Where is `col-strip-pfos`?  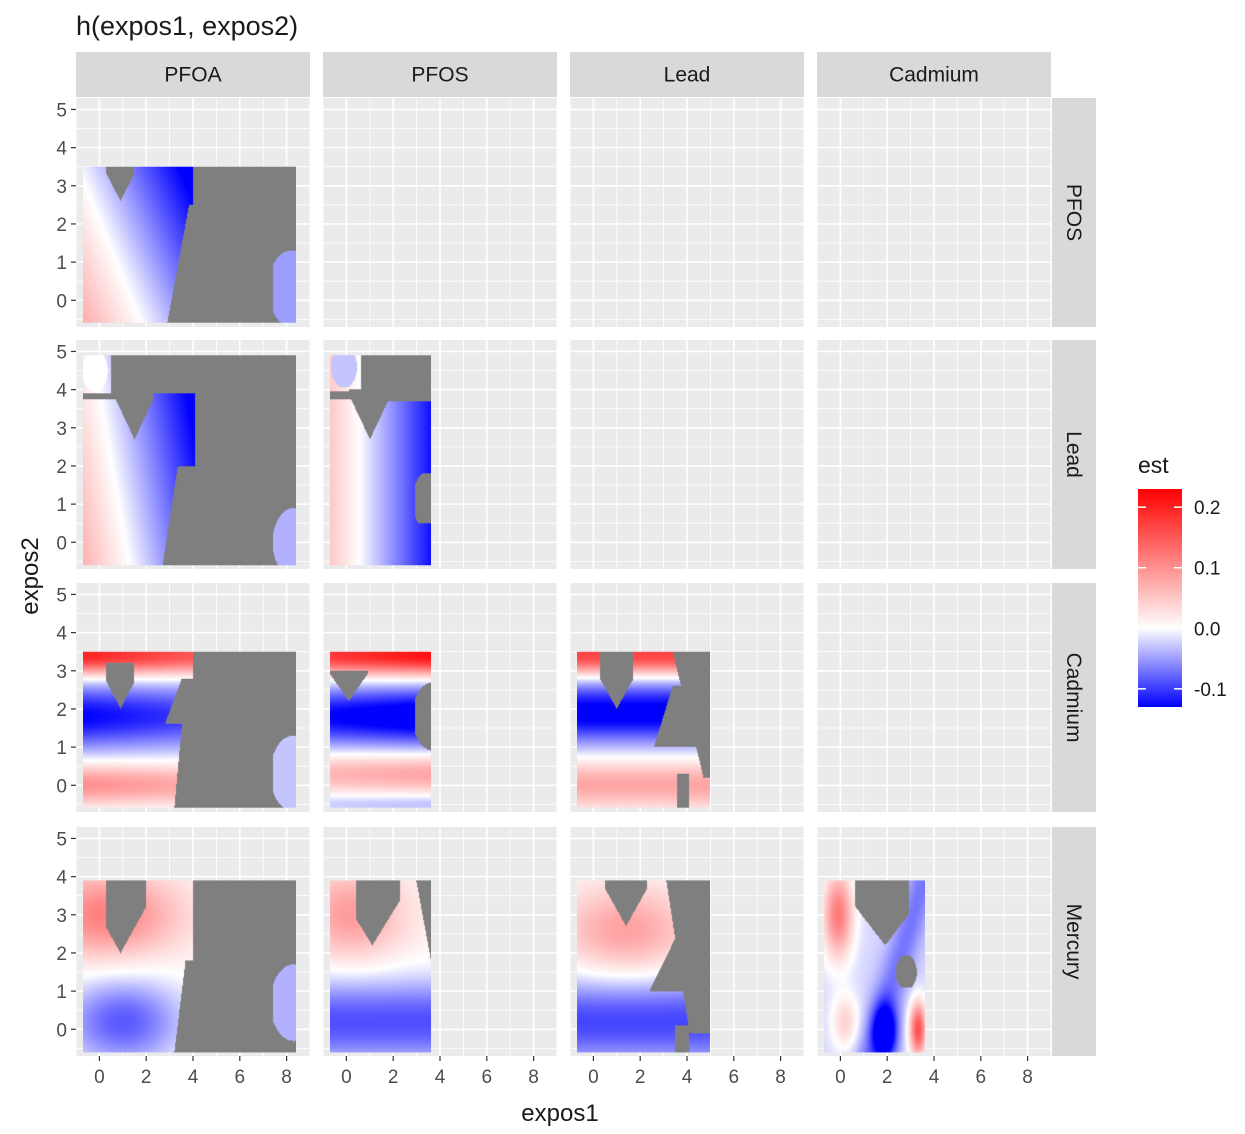
col-strip-pfos is located at coordinates (440, 74).